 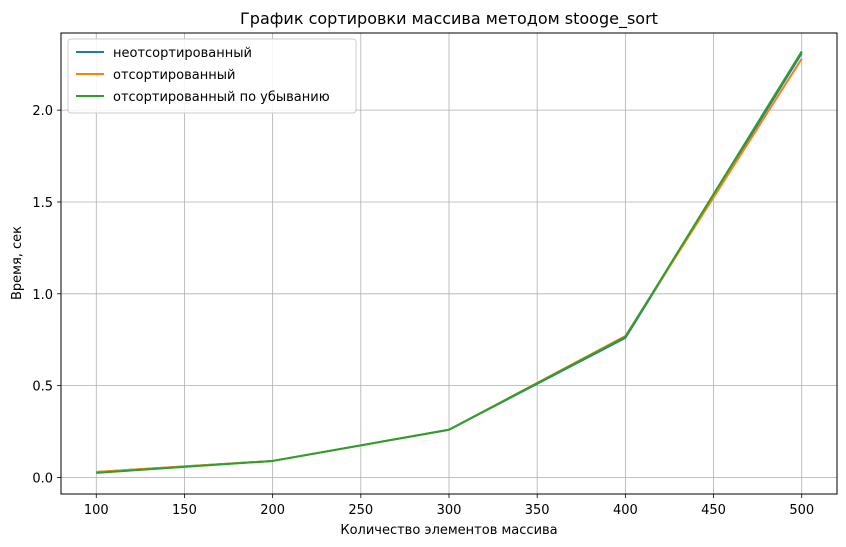 I want to click on y-tick-label: 0.0, so click(x=42, y=478).